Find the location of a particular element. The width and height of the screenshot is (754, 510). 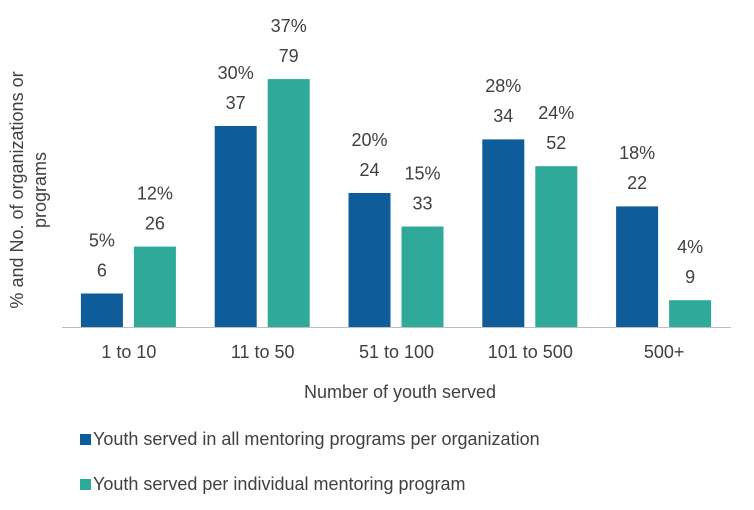

count-label: 33 is located at coordinates (422, 203).